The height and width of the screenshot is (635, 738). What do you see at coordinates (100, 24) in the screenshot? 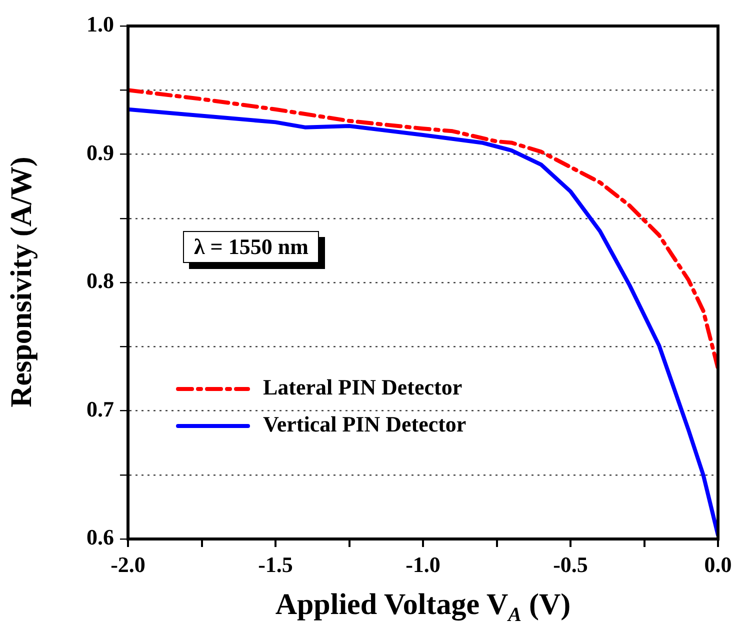
I see `y-tick-label: 1.0` at bounding box center [100, 24].